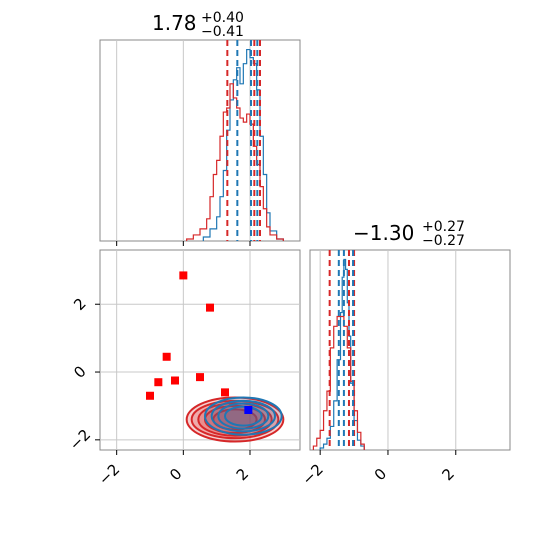 The height and width of the screenshot is (550, 550). I want to click on param2-x-tick-label: 0, so click(380, 474).